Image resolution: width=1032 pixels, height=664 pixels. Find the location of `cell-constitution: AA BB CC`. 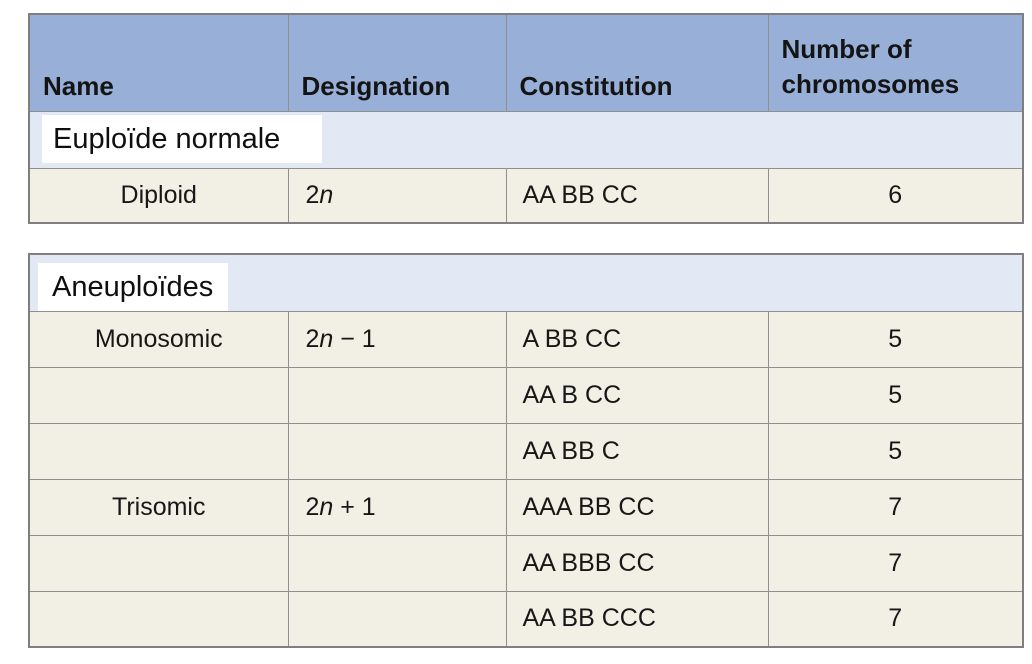

cell-constitution: AA BB CC is located at coordinates (637, 195).